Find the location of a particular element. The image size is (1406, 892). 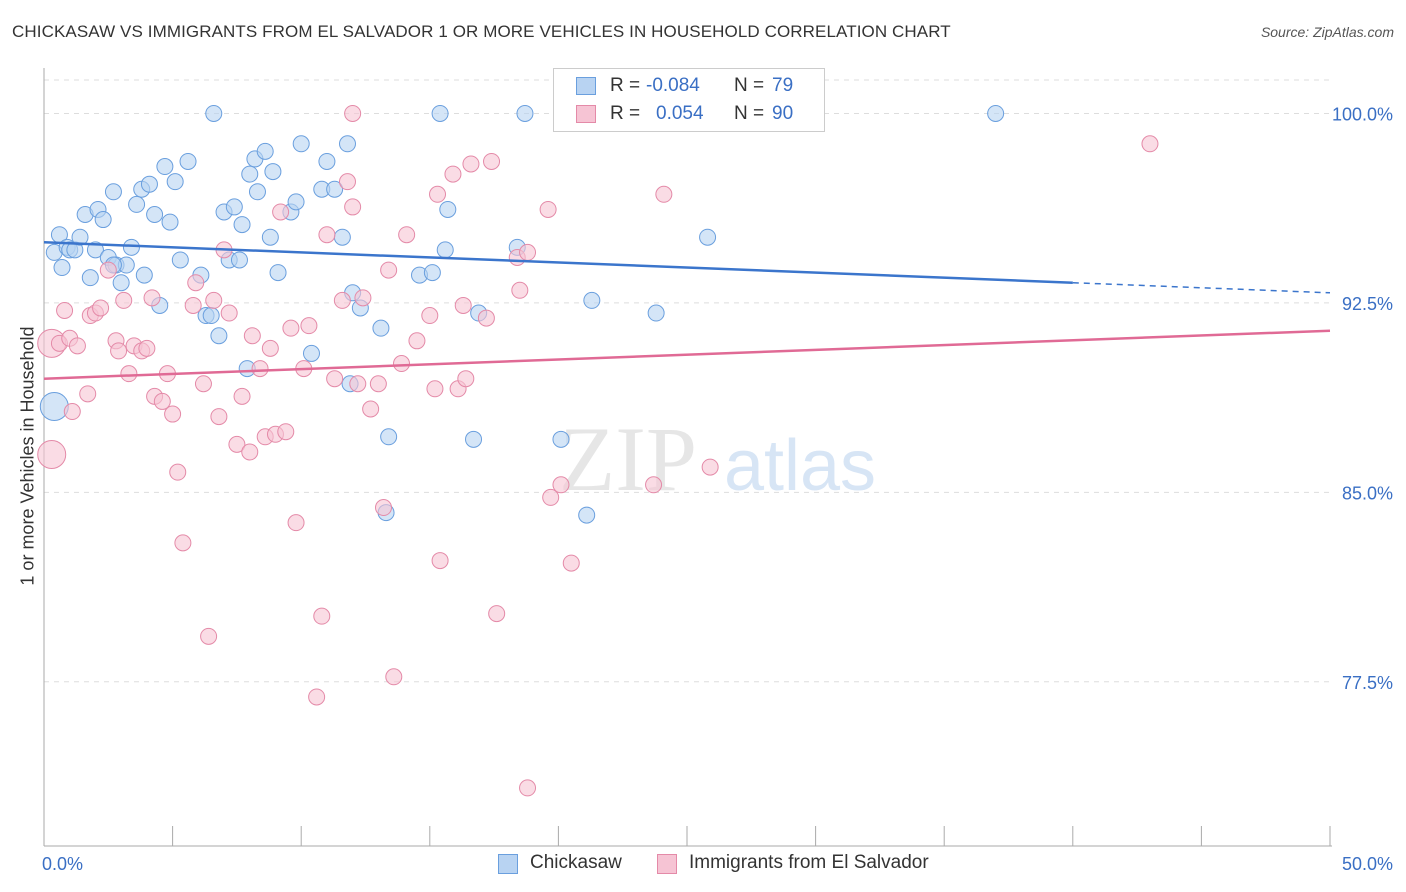

el-salvador-legend-label: Immigrants from El Salvador is located at coordinates (809, 862).